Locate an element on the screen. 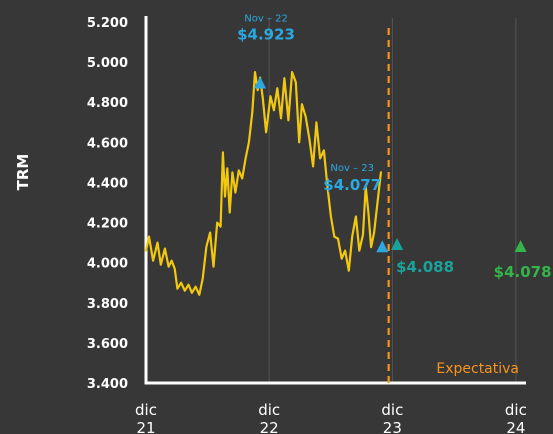 The height and width of the screenshot is (434, 553). annotation-value-label: $4.088 is located at coordinates (425, 267).